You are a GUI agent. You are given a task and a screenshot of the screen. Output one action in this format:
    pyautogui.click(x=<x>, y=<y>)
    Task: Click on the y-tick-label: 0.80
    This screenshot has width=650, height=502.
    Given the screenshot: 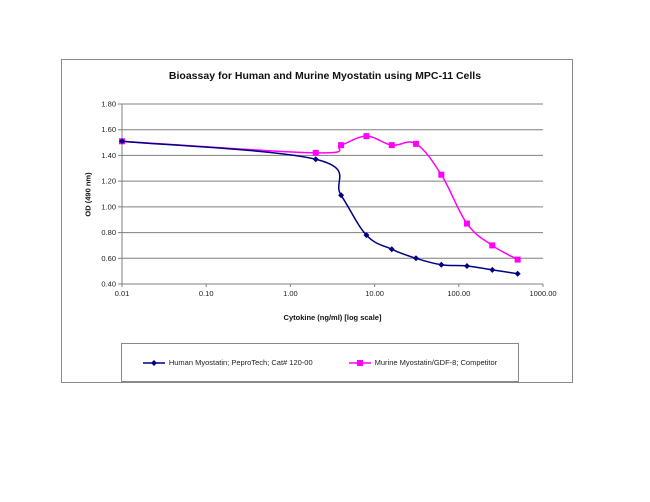 What is the action you would take?
    pyautogui.click(x=108, y=232)
    